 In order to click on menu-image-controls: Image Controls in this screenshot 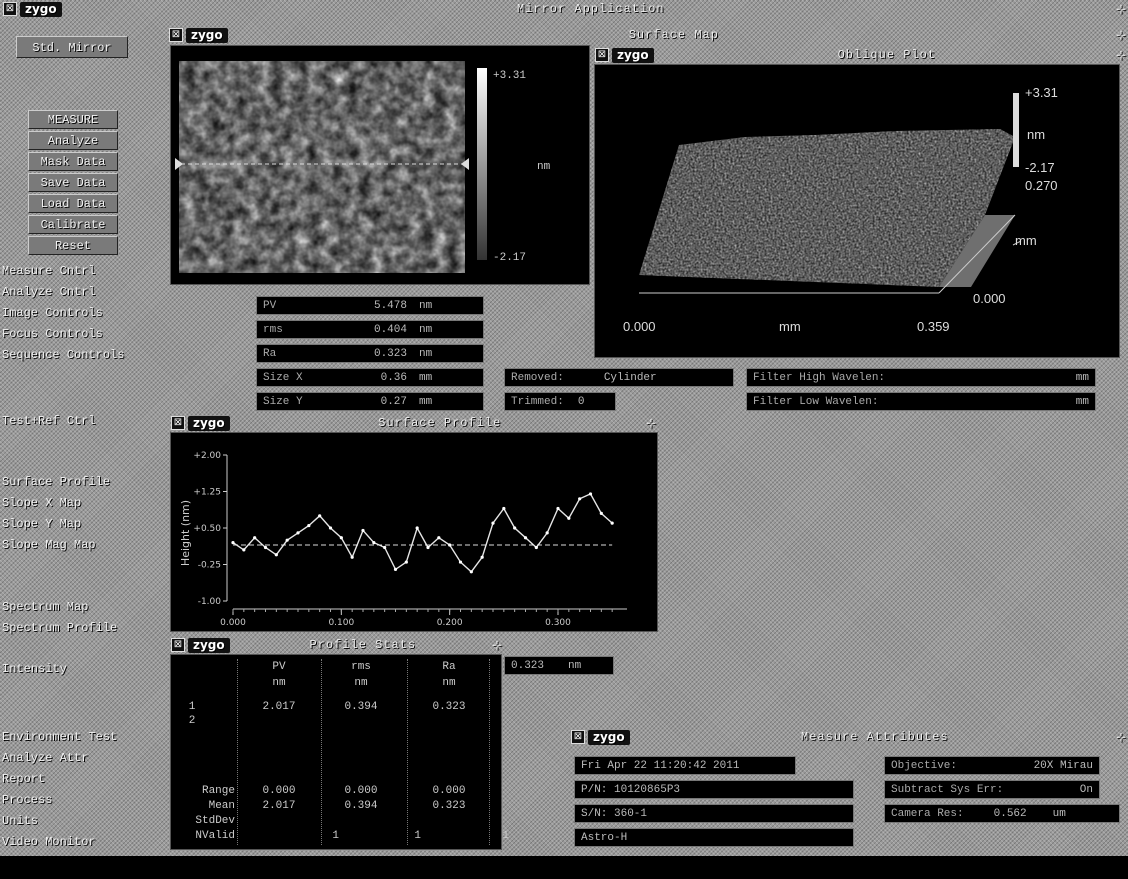, I will do `click(52, 313)`.